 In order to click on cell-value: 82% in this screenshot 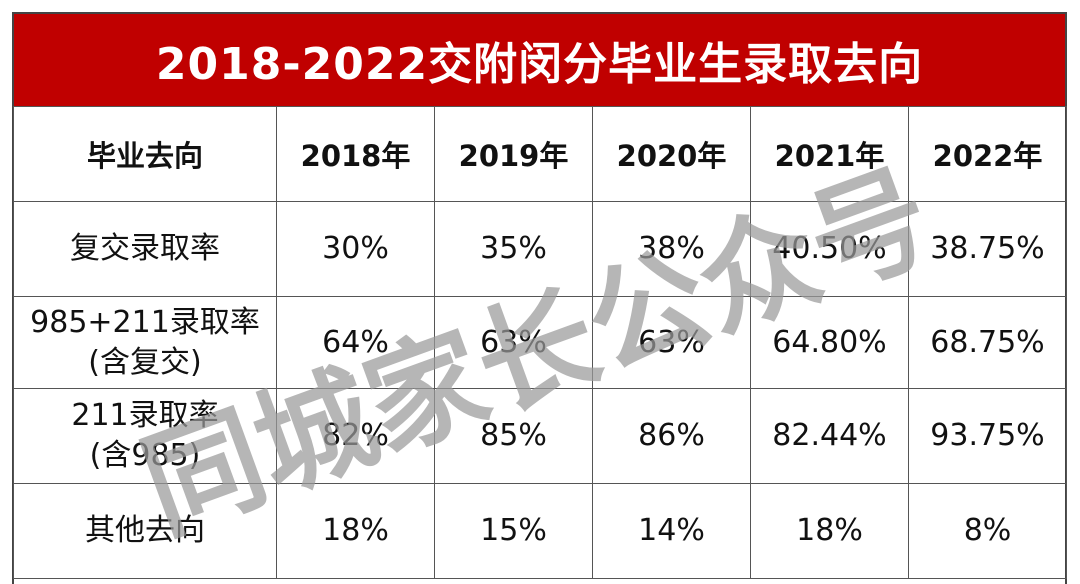, I will do `click(355, 436)`.